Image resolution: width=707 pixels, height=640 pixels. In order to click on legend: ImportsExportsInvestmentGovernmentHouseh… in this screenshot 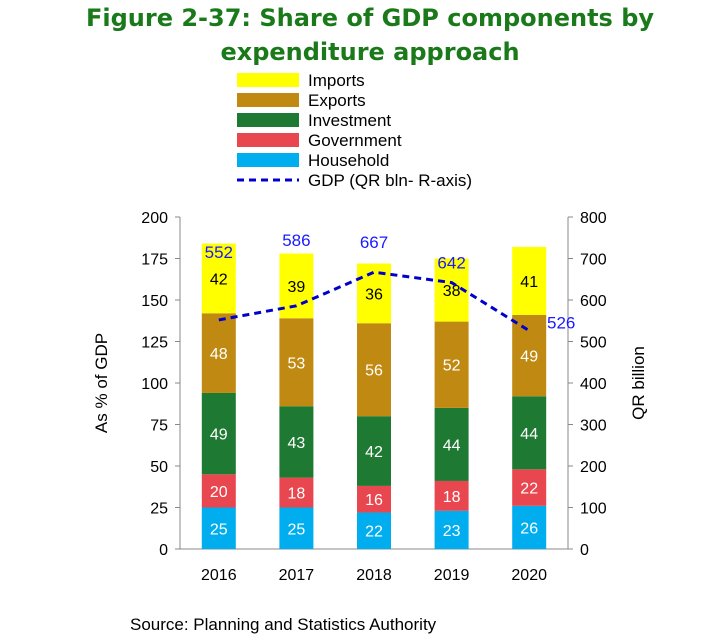, I will do `click(354, 130)`.